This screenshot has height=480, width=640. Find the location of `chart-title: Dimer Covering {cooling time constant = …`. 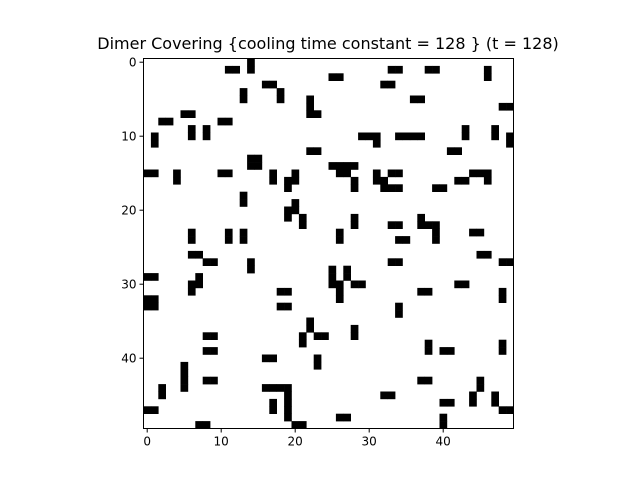

chart-title: Dimer Covering {cooling time constant = … is located at coordinates (328, 43).